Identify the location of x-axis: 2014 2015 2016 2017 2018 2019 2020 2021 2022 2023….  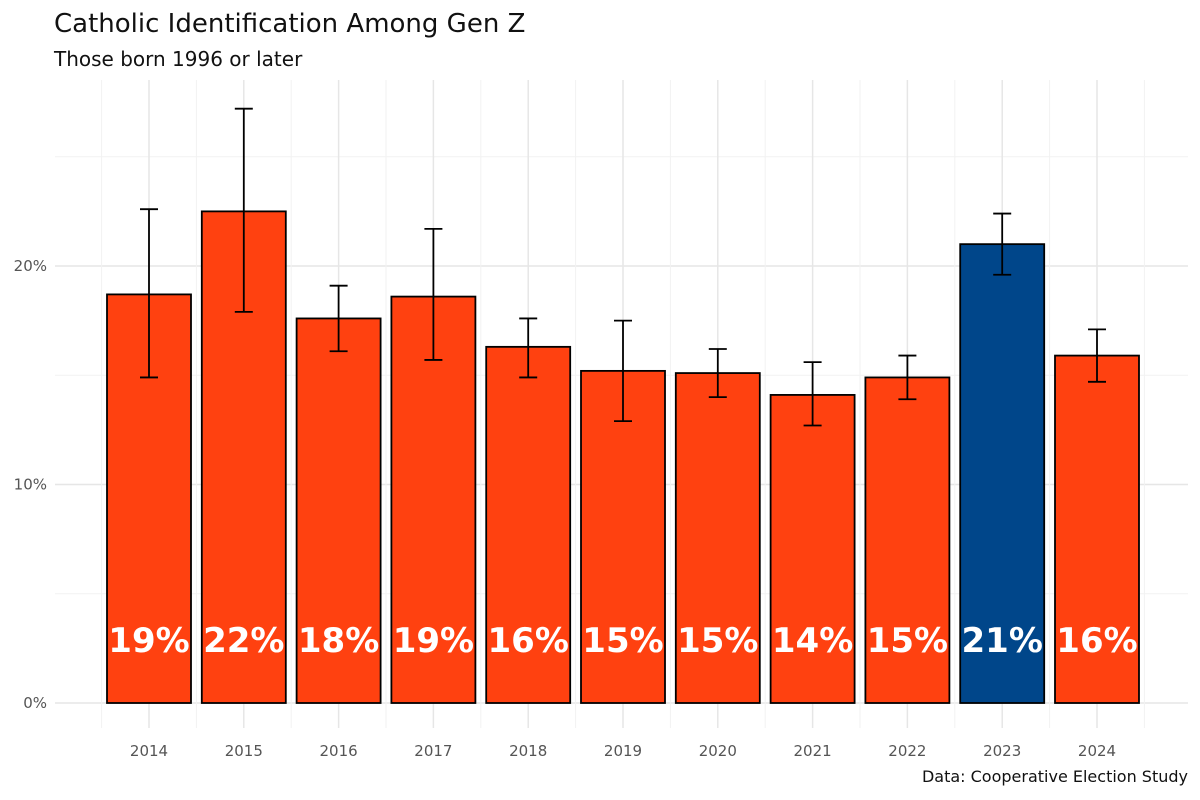
(623, 751).